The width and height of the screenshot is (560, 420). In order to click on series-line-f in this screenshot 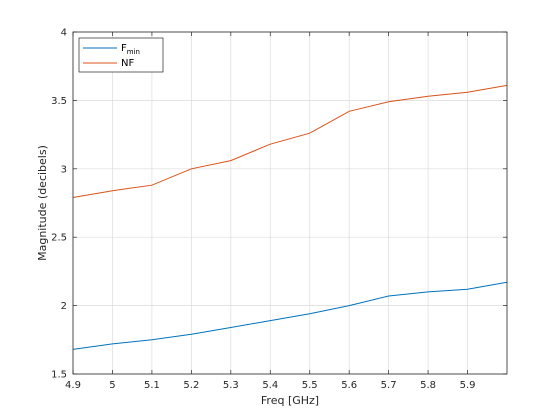, I will do `click(290, 315)`.